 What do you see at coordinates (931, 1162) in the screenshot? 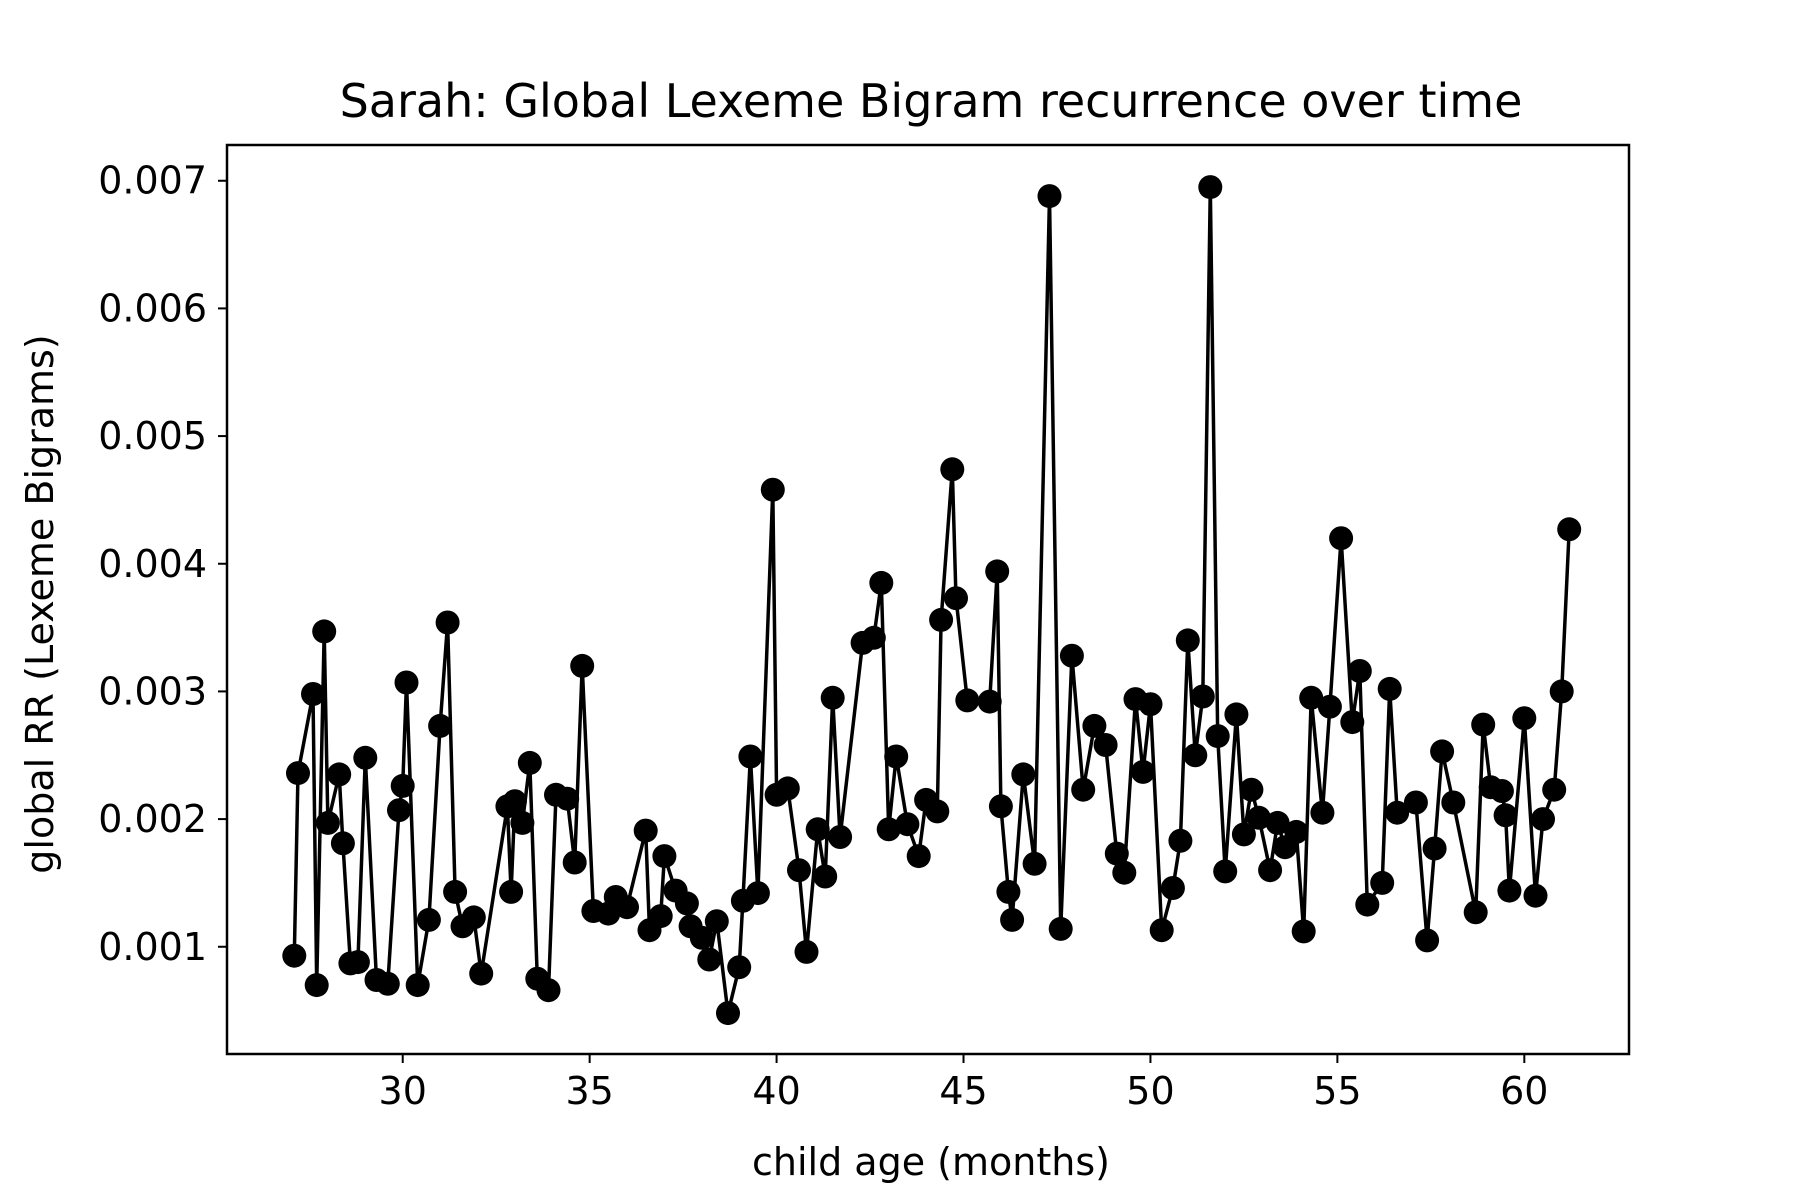
I see `x-axis-label: child age (months)` at bounding box center [931, 1162].